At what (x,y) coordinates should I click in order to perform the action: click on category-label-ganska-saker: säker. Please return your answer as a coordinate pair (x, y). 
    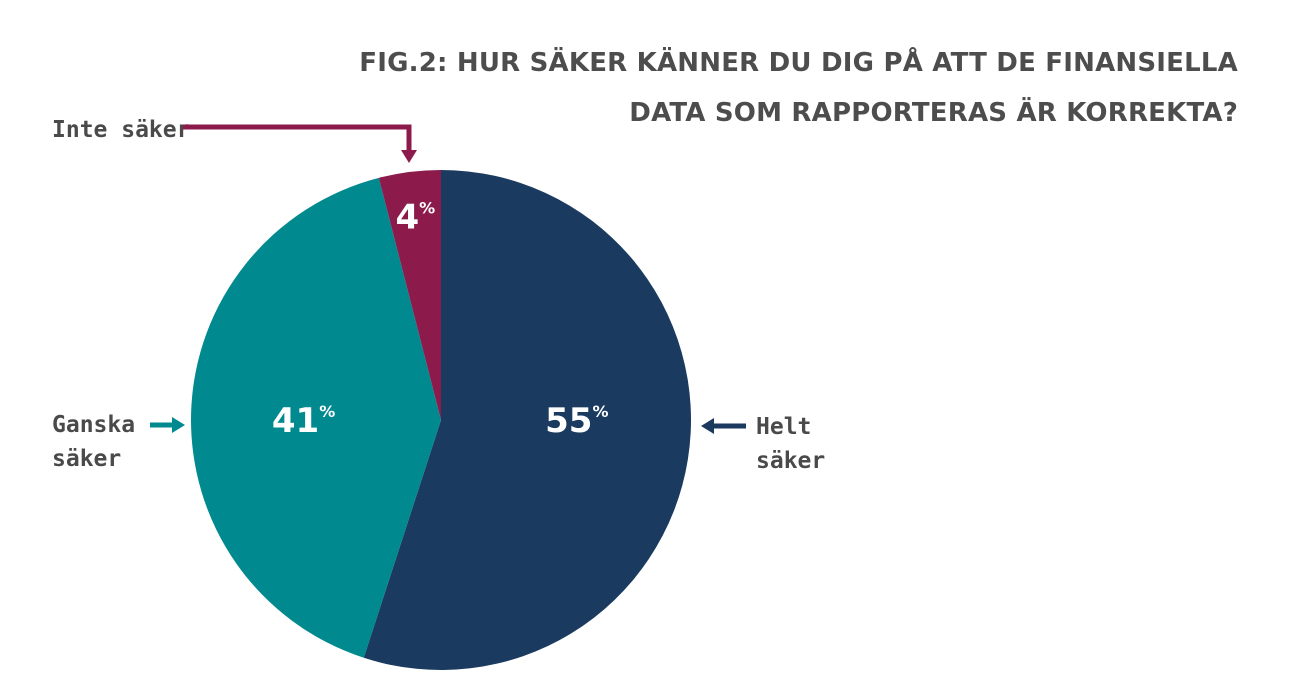
    Looking at the image, I should click on (86, 459).